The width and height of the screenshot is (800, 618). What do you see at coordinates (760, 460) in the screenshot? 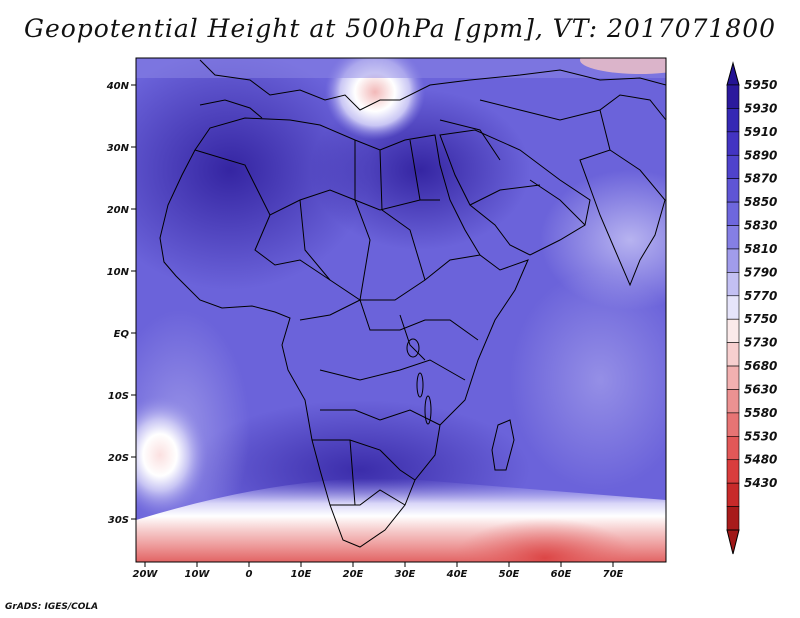
I see `colorbar-label: 5480` at bounding box center [760, 460].